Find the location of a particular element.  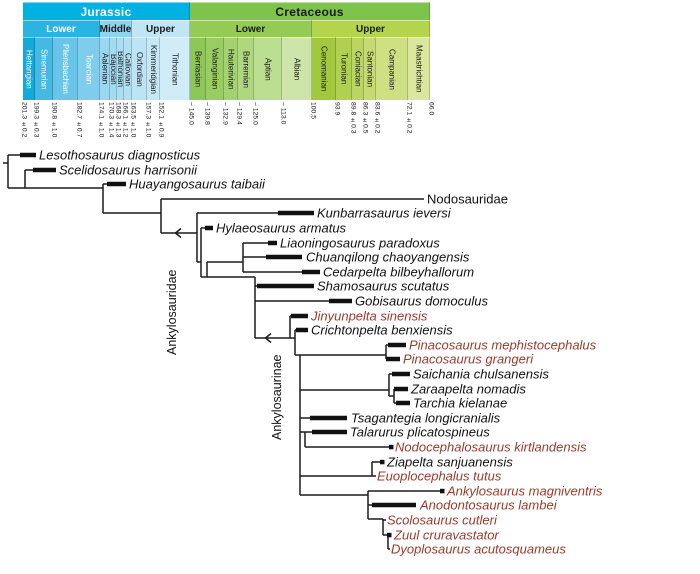

stage-cell-coniacian: Coniacian is located at coordinates (358, 68).